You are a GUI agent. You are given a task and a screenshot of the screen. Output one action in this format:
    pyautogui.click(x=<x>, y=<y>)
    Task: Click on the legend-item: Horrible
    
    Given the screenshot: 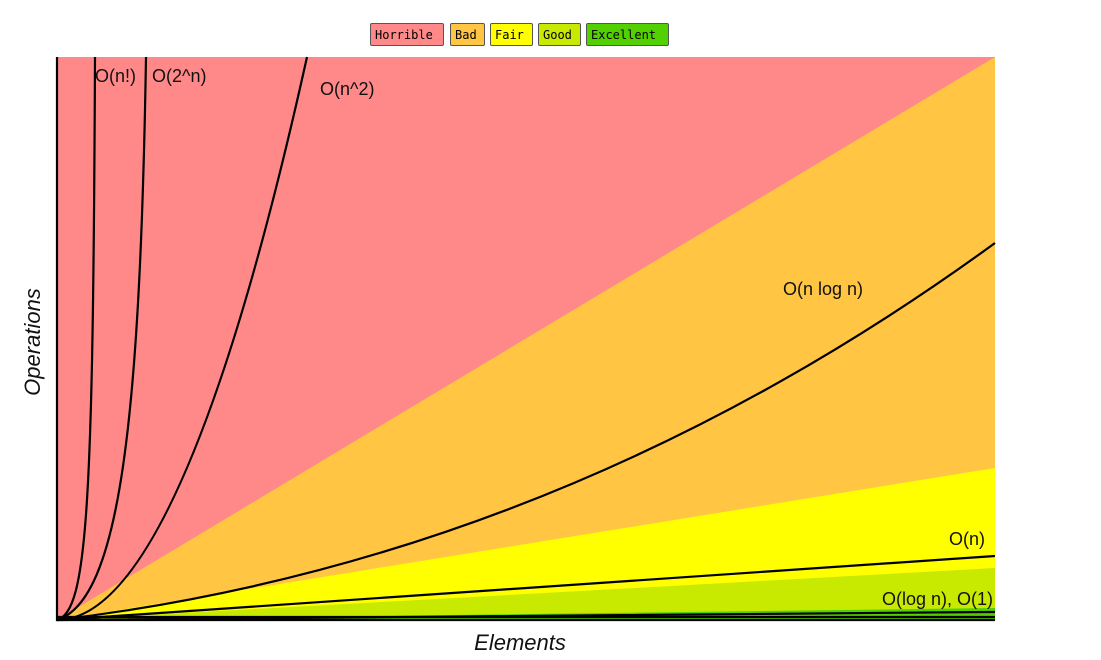 What is the action you would take?
    pyautogui.click(x=407, y=34)
    